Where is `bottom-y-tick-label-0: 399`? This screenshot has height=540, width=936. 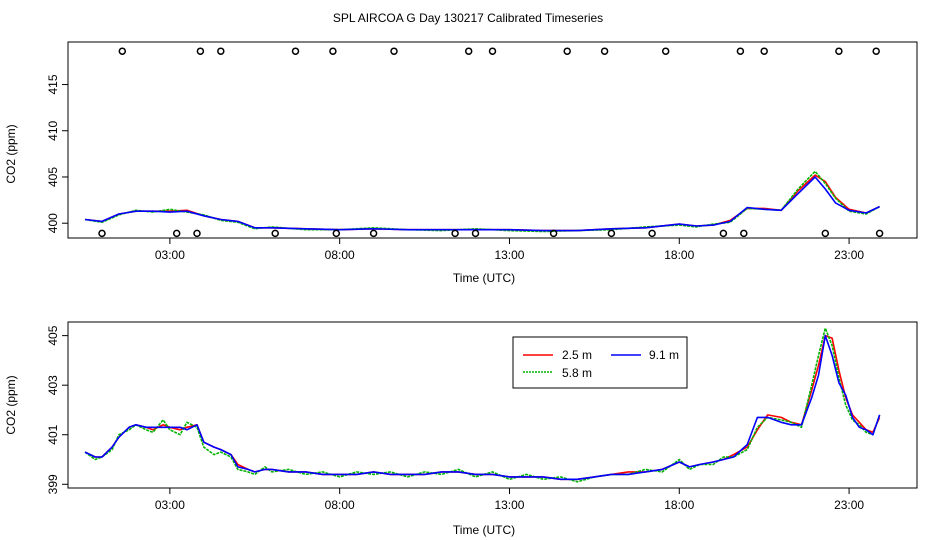
bottom-y-tick-label-0: 399 is located at coordinates (53, 484).